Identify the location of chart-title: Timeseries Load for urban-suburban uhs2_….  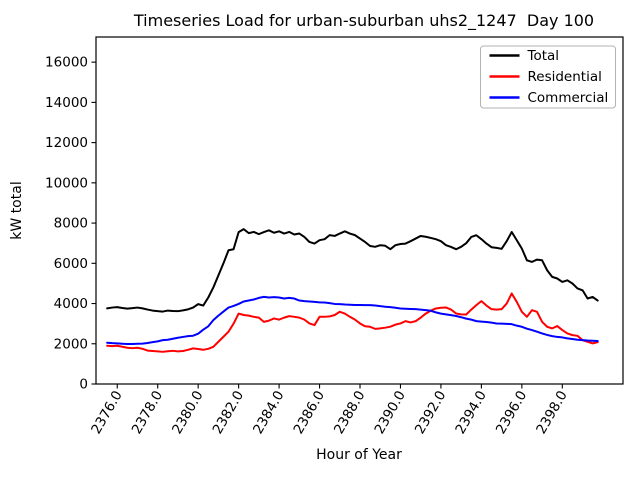
(363, 21).